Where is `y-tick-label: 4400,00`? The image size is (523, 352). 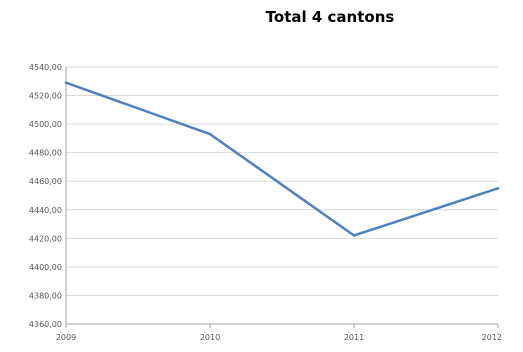
y-tick-label: 4400,00 is located at coordinates (45, 267).